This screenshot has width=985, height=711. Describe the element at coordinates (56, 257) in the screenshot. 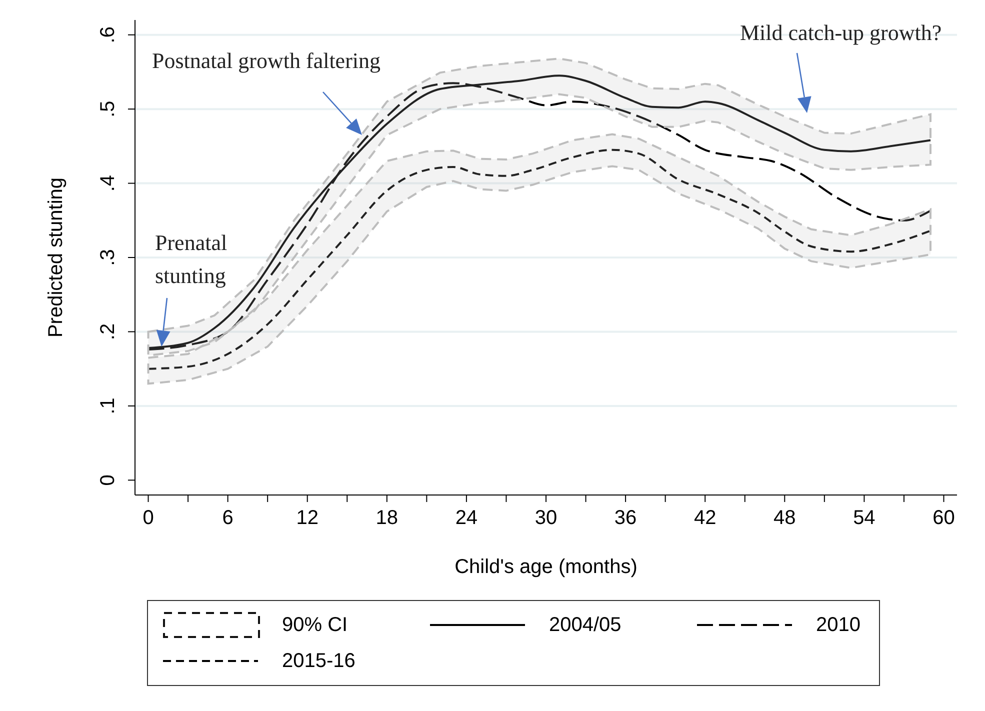

I see `y-axis-title: Predicted stunting` at that location.